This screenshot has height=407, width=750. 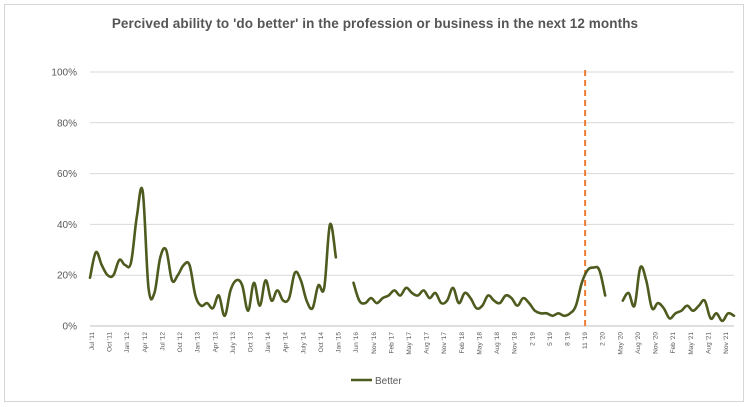 What do you see at coordinates (515, 343) in the screenshot?
I see `x-tick-label: Nov '18` at bounding box center [515, 343].